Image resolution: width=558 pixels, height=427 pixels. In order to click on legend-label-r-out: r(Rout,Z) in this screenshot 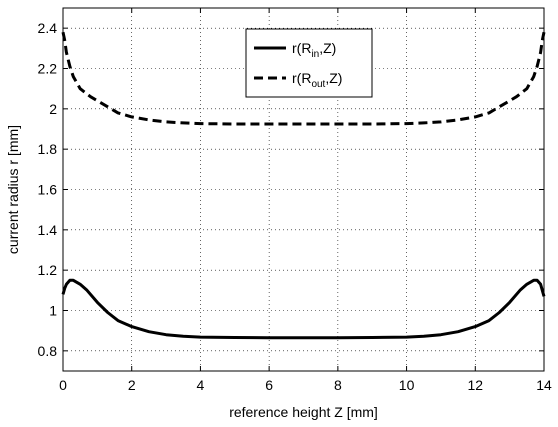, I will do `click(317, 80)`.